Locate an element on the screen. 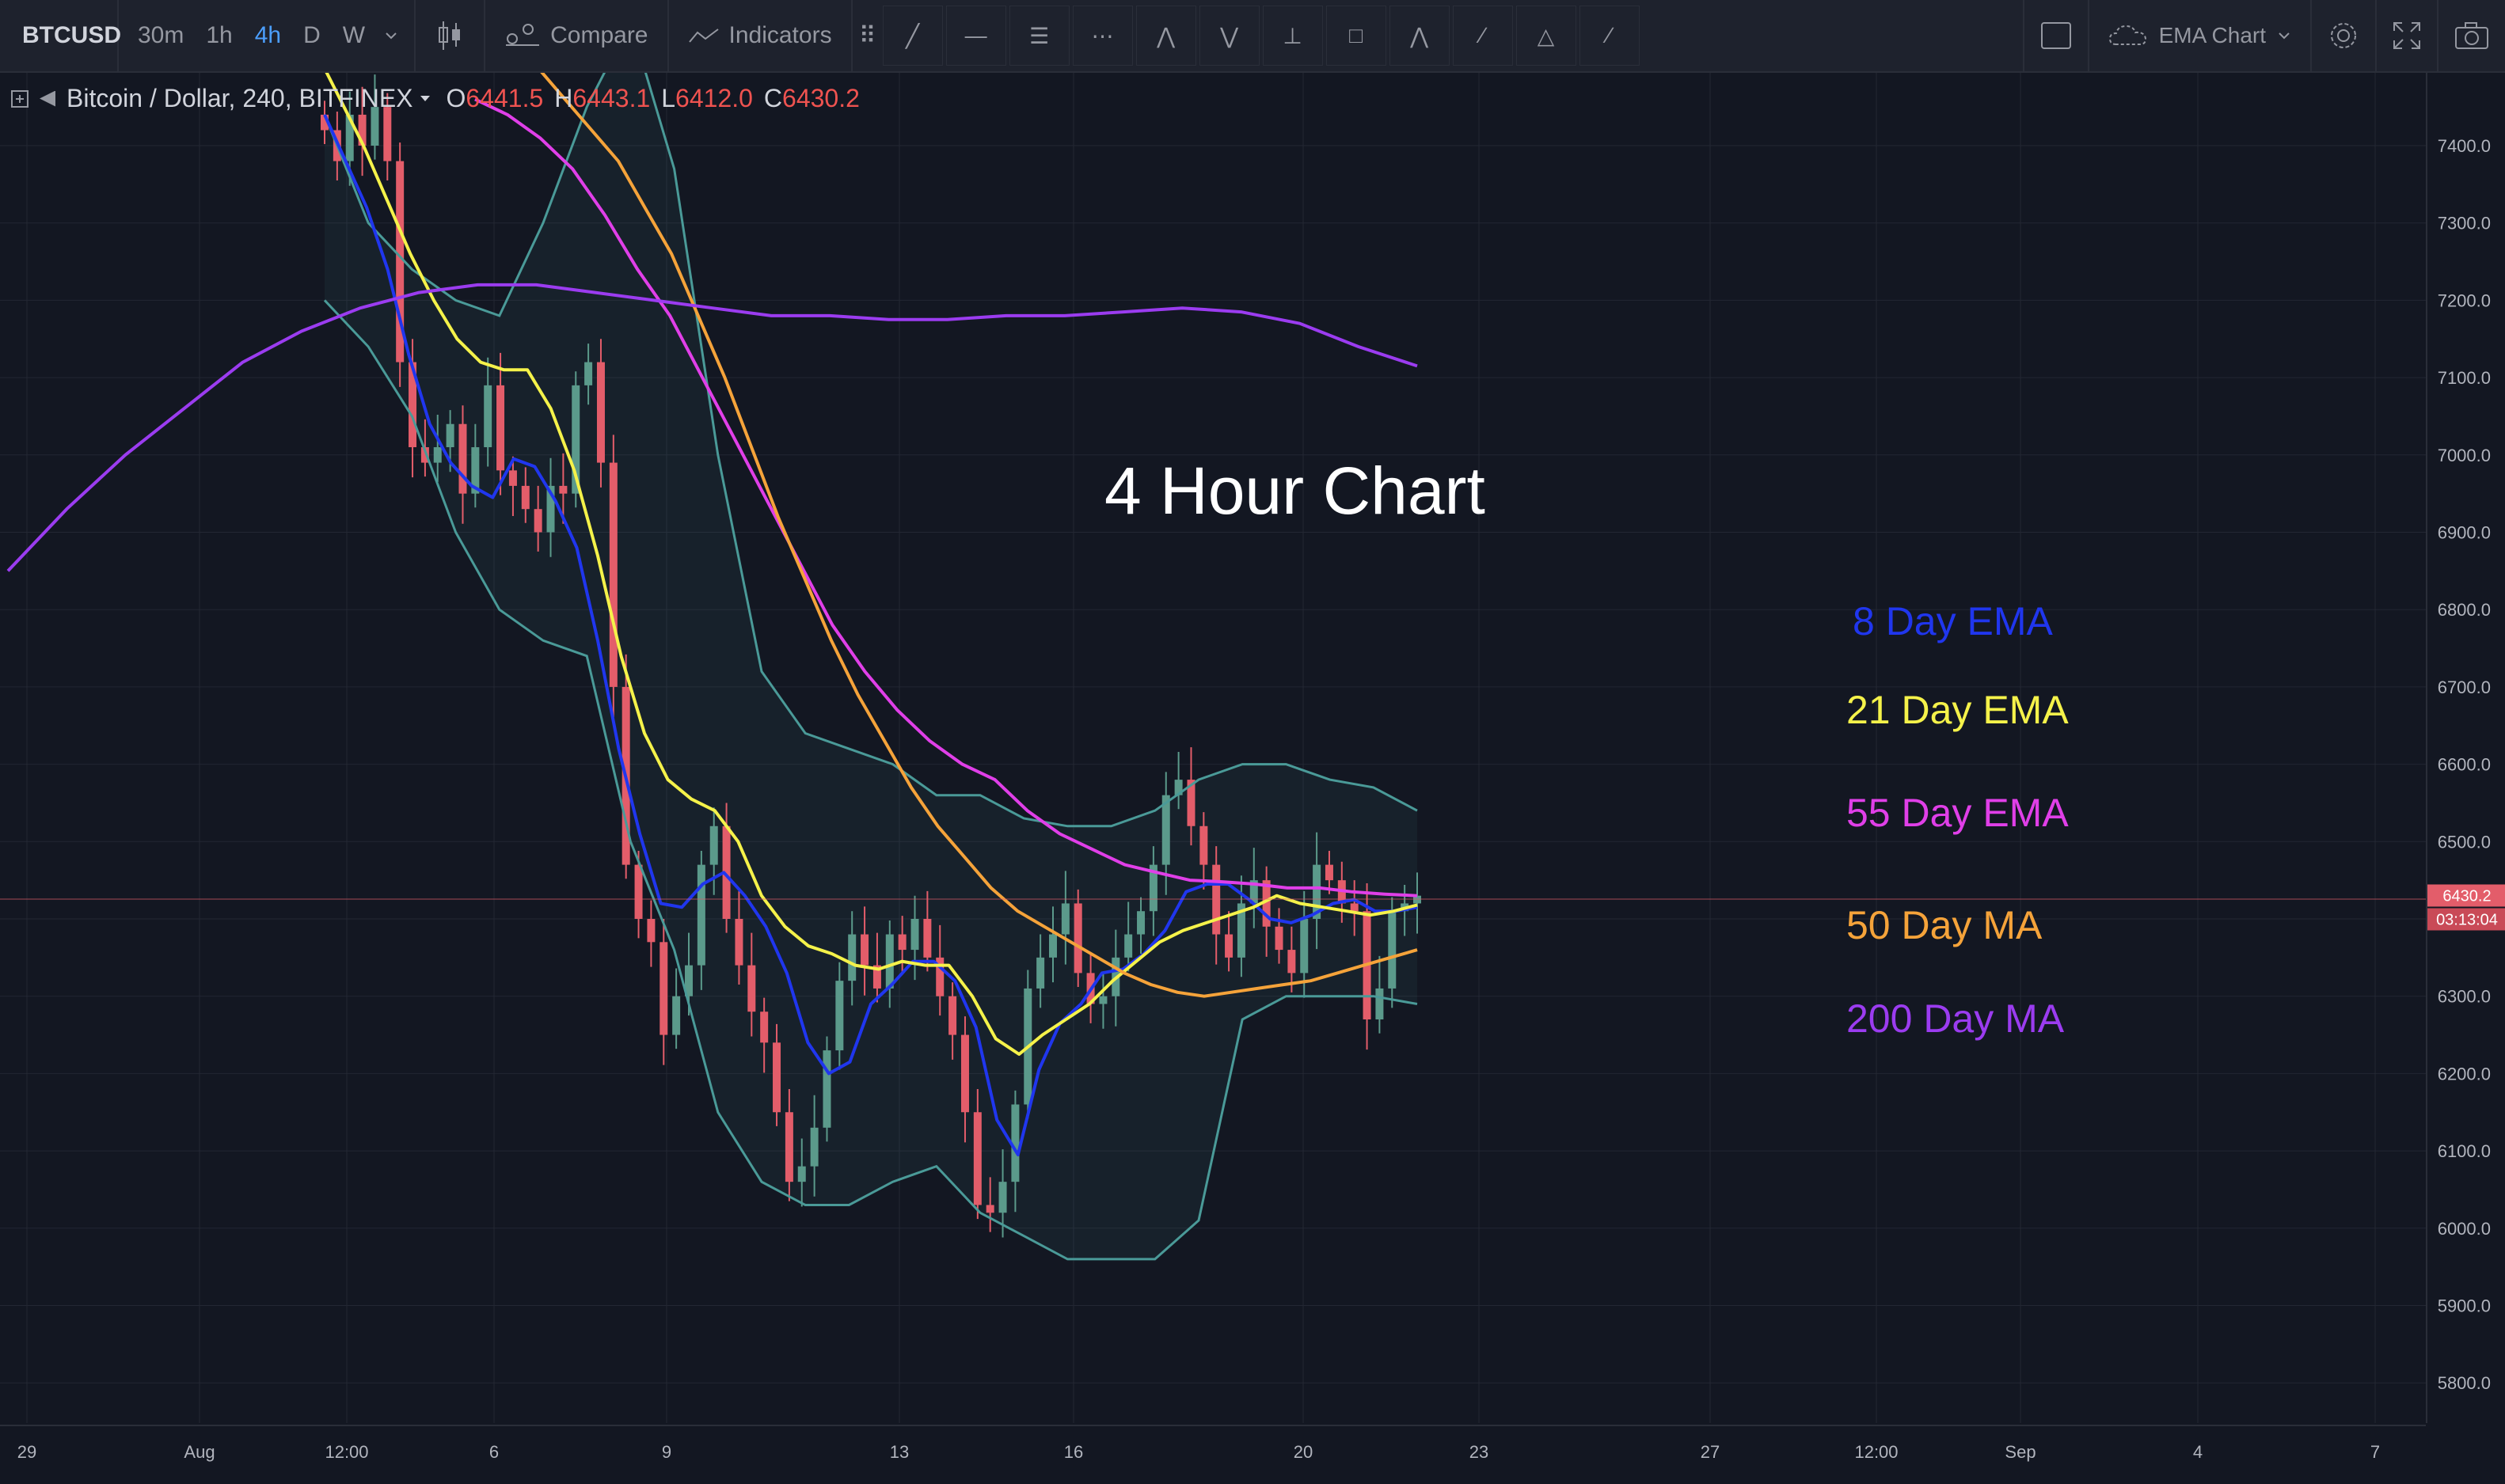 The height and width of the screenshot is (1484, 2505). legend-title: Bitcoin / Dollar, 240, BITFINEX is located at coordinates (240, 98).